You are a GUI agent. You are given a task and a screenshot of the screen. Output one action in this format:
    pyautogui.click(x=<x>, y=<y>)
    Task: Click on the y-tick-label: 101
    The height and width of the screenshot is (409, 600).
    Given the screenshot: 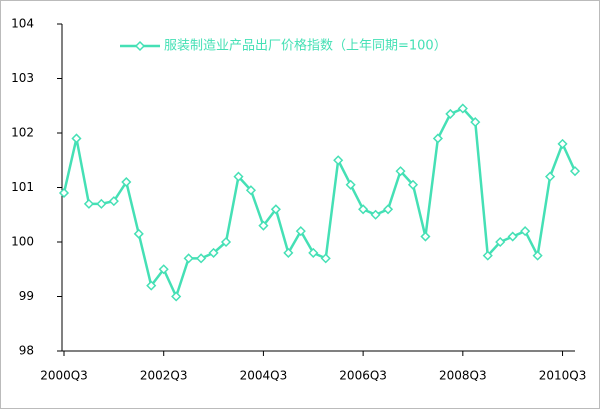 What is the action you would take?
    pyautogui.click(x=22, y=187)
    